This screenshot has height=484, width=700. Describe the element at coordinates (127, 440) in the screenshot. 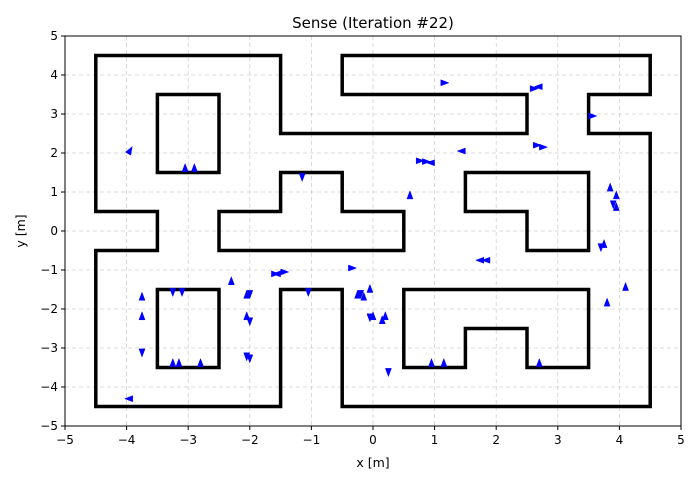

I see `x-tick-label: −4` at that location.